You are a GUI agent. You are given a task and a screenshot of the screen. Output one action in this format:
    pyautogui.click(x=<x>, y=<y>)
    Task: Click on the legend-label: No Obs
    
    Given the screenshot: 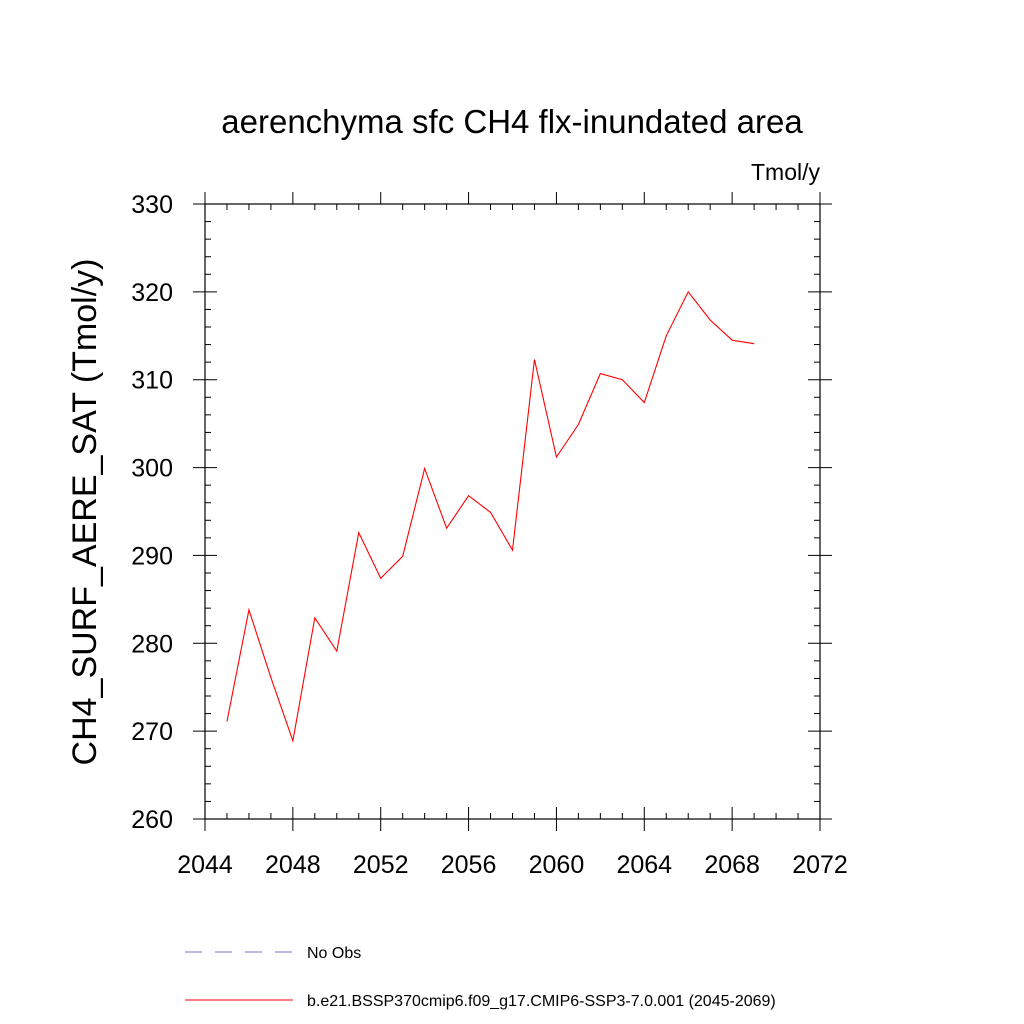 What is the action you would take?
    pyautogui.click(x=334, y=953)
    